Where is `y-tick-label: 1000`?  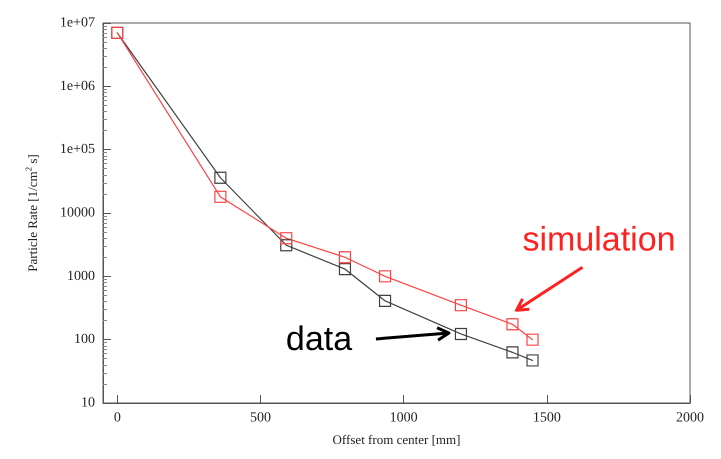 y-tick-label: 1000 is located at coordinates (81, 276).